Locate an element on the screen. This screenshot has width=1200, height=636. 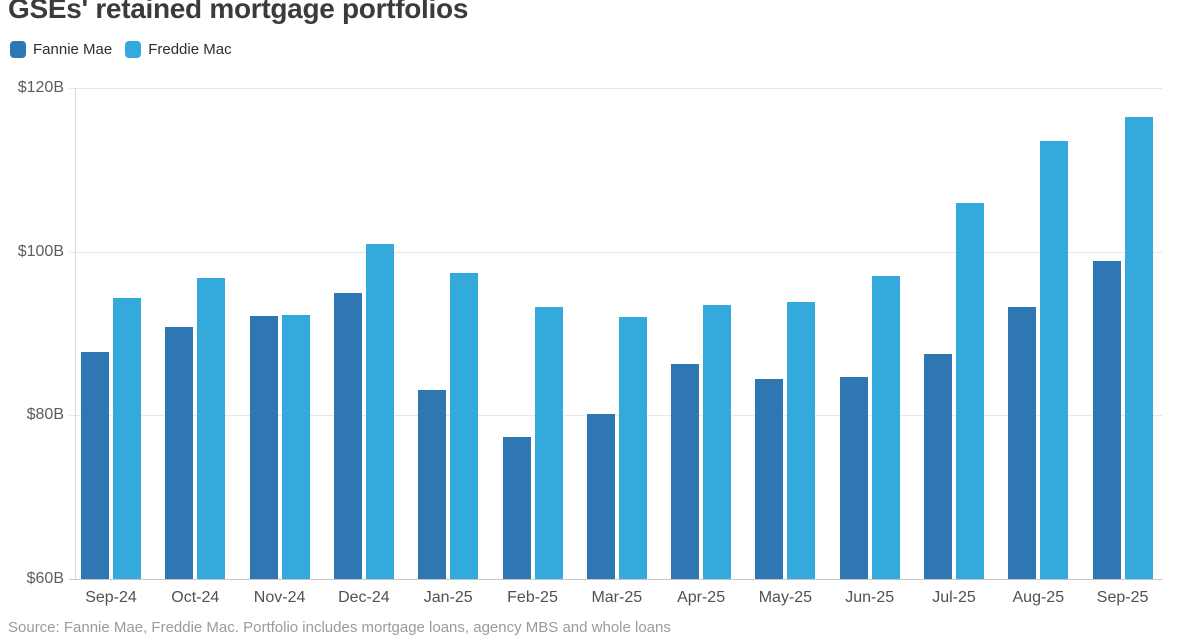
gridline-$80B is located at coordinates (615, 415).